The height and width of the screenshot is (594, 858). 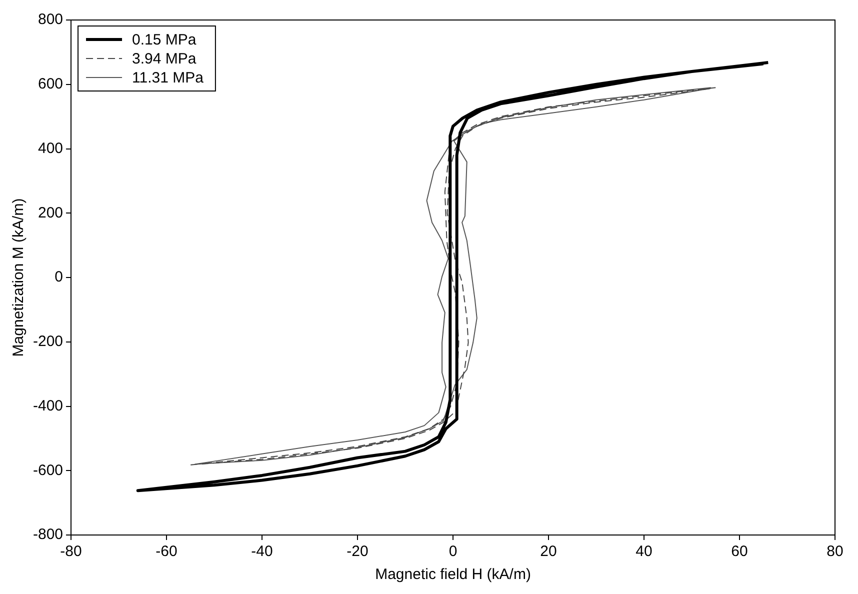 I want to click on x-tick-label: -20, so click(x=357, y=551).